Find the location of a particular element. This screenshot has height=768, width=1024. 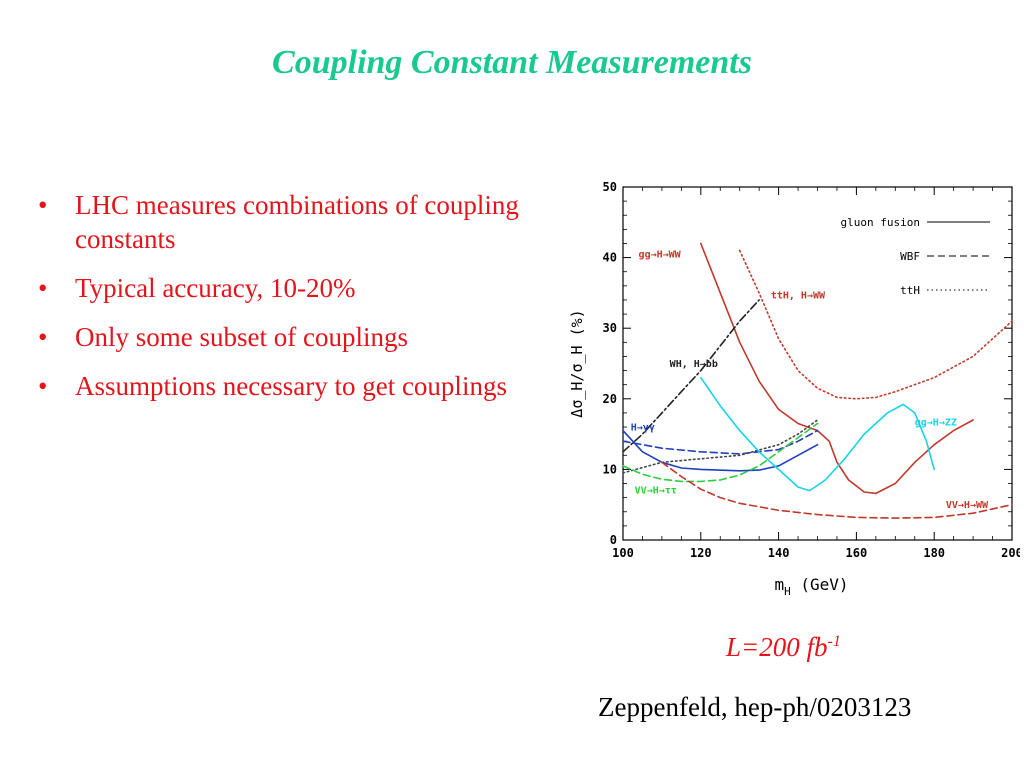

luminosity-label: L=200 fb-1 is located at coordinates (783, 647).